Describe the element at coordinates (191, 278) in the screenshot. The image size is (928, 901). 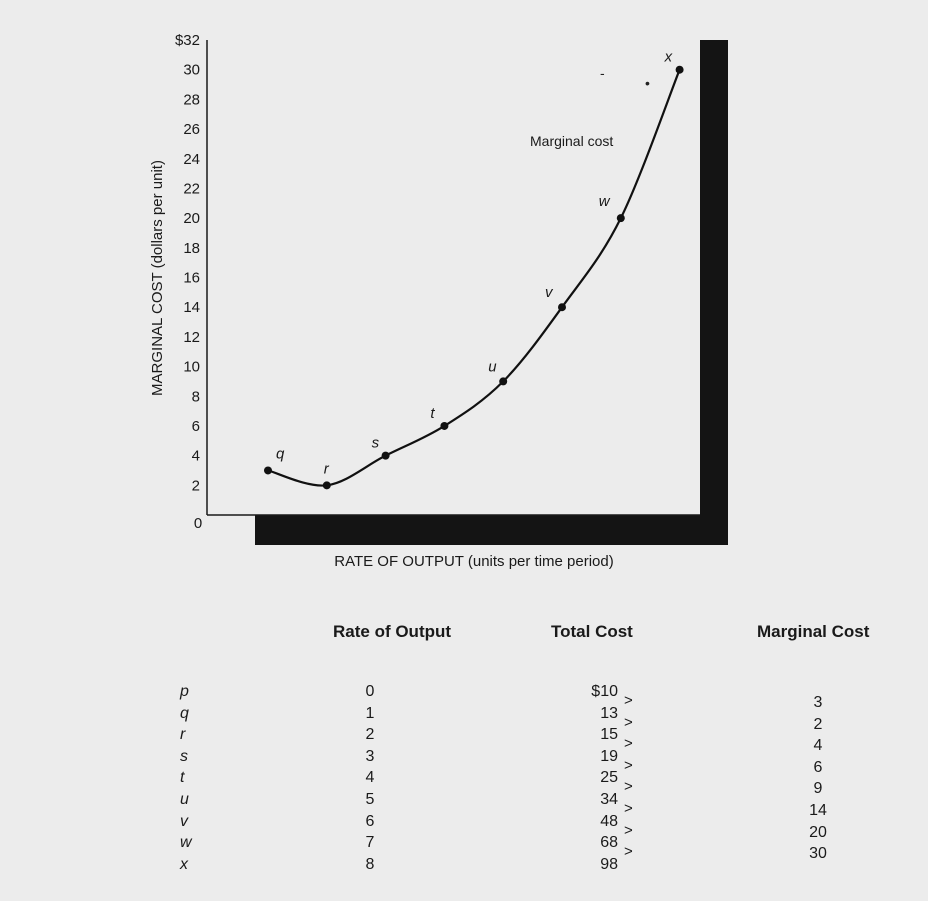
I see `y-tick-label: 16` at that location.